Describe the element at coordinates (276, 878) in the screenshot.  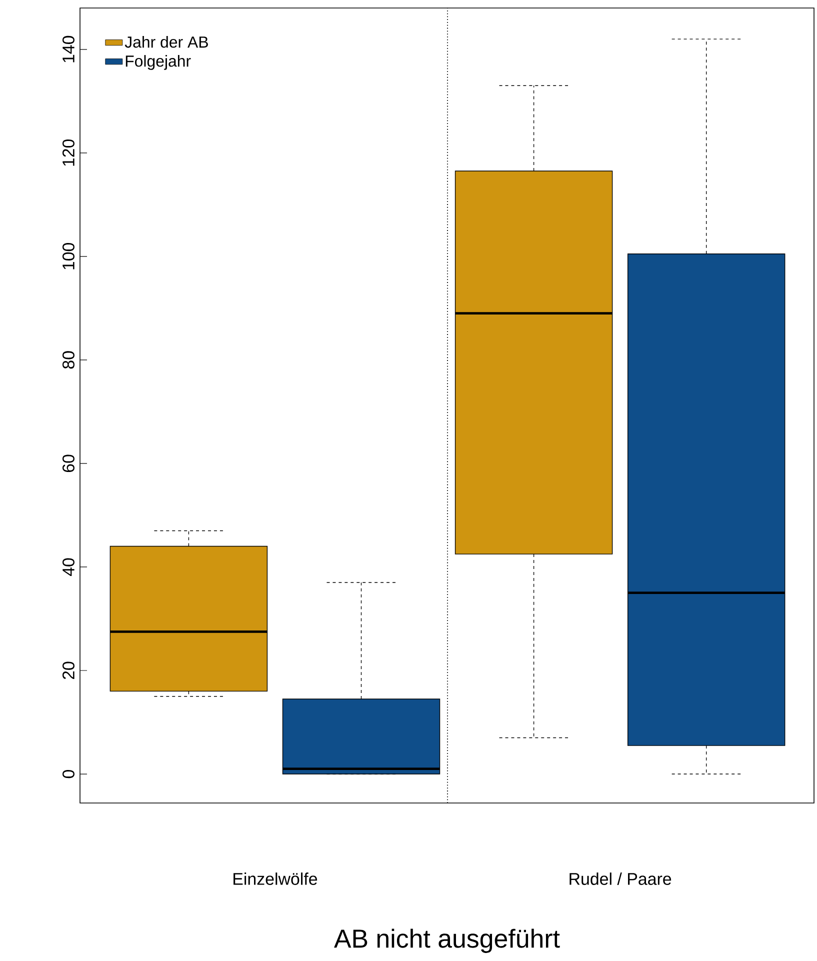
I see `x-tick-label: Einzelwölfe` at that location.